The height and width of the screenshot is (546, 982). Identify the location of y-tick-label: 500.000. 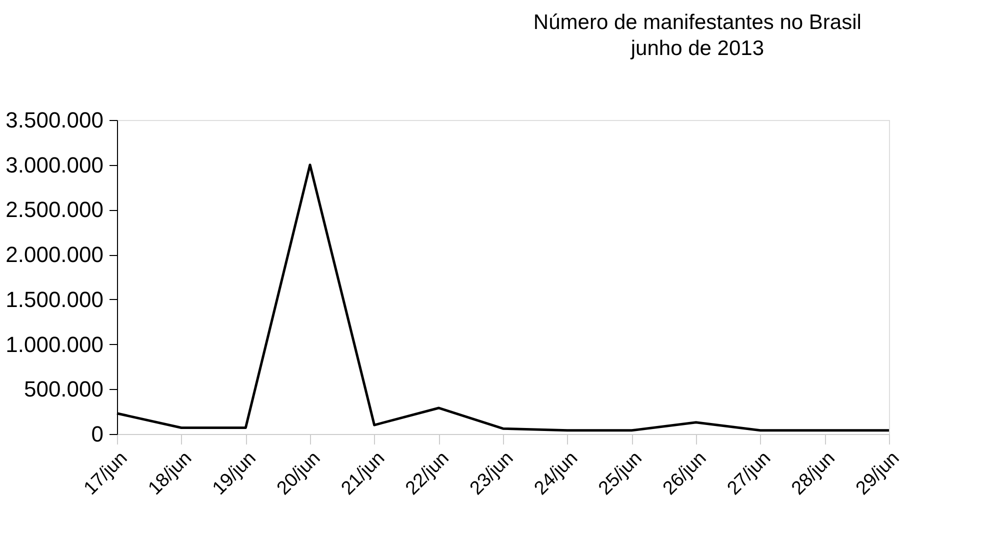
(64, 389).